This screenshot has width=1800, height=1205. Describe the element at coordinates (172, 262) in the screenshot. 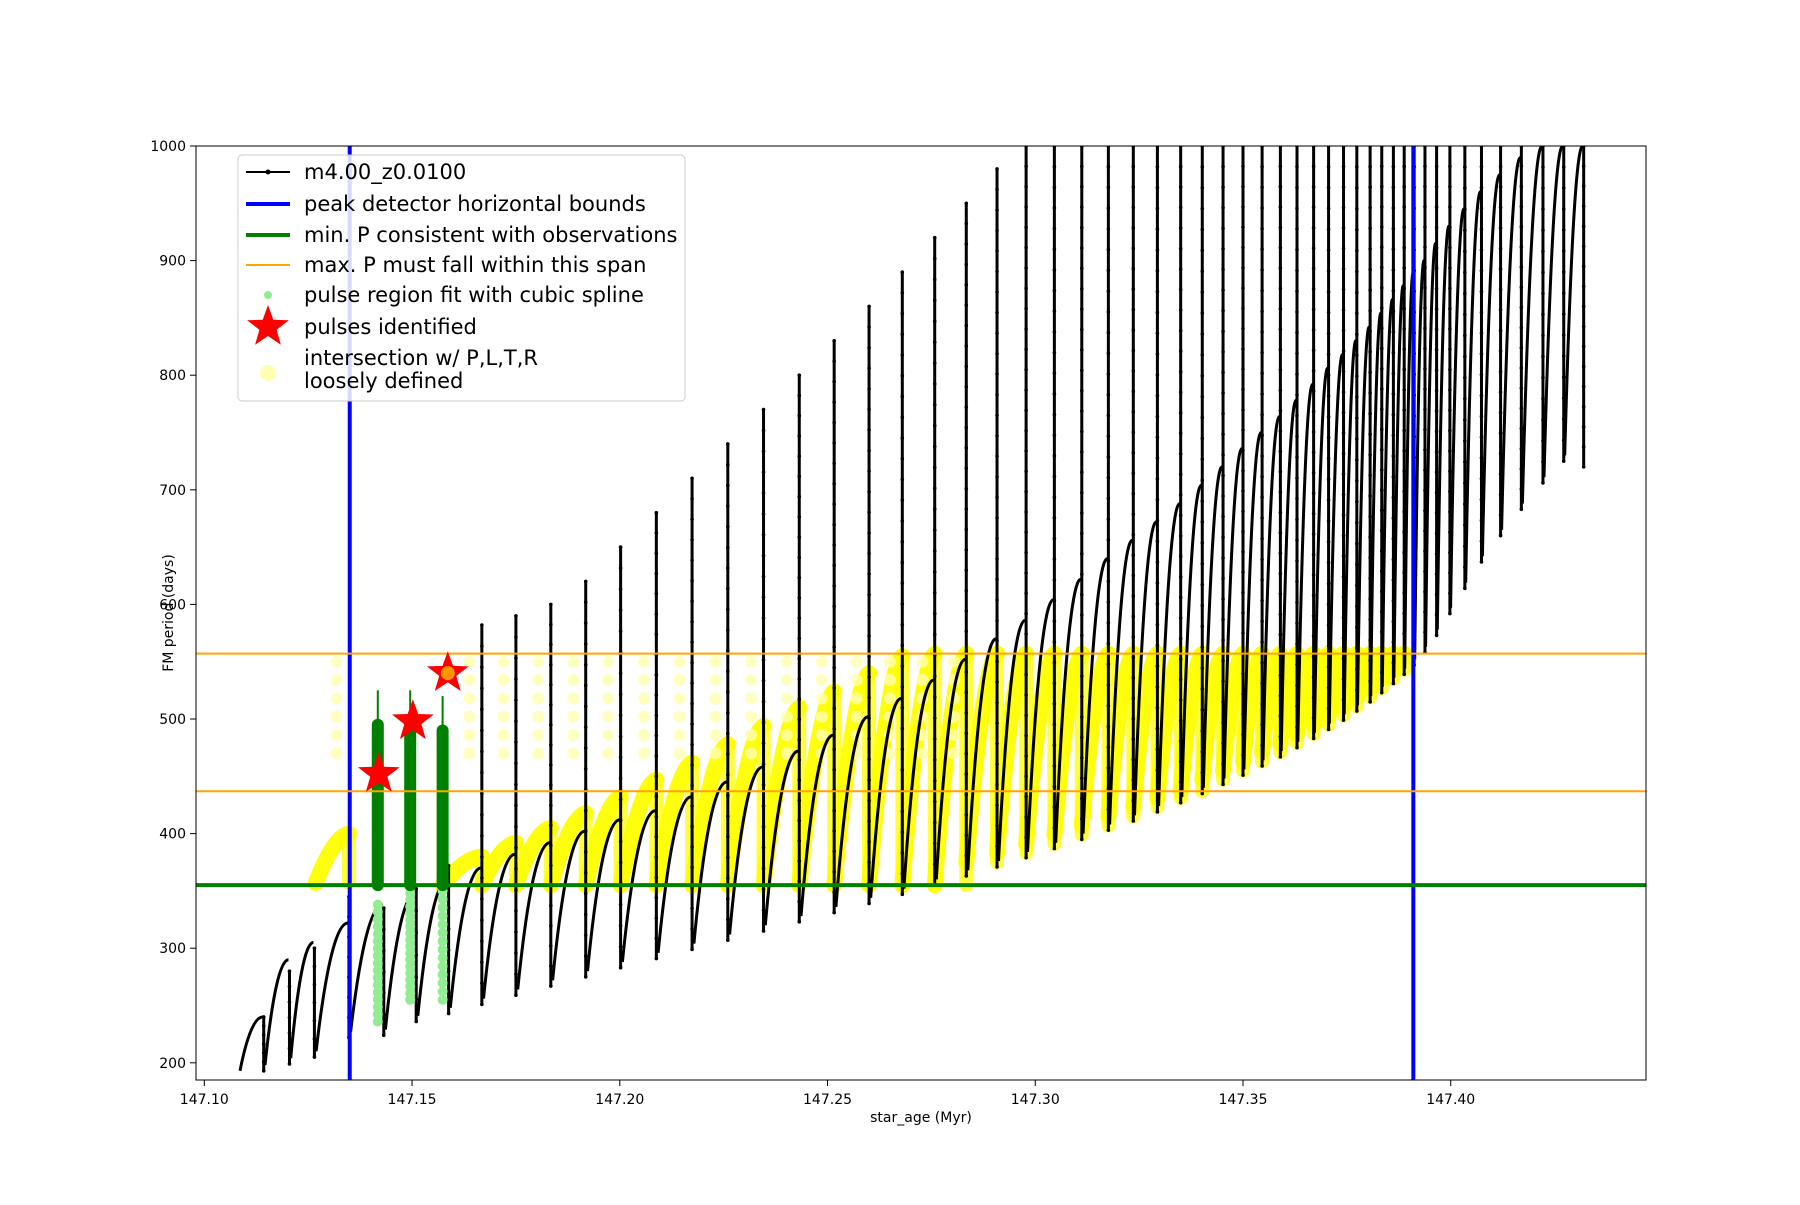

I see `y-tick-label: 900` at that location.